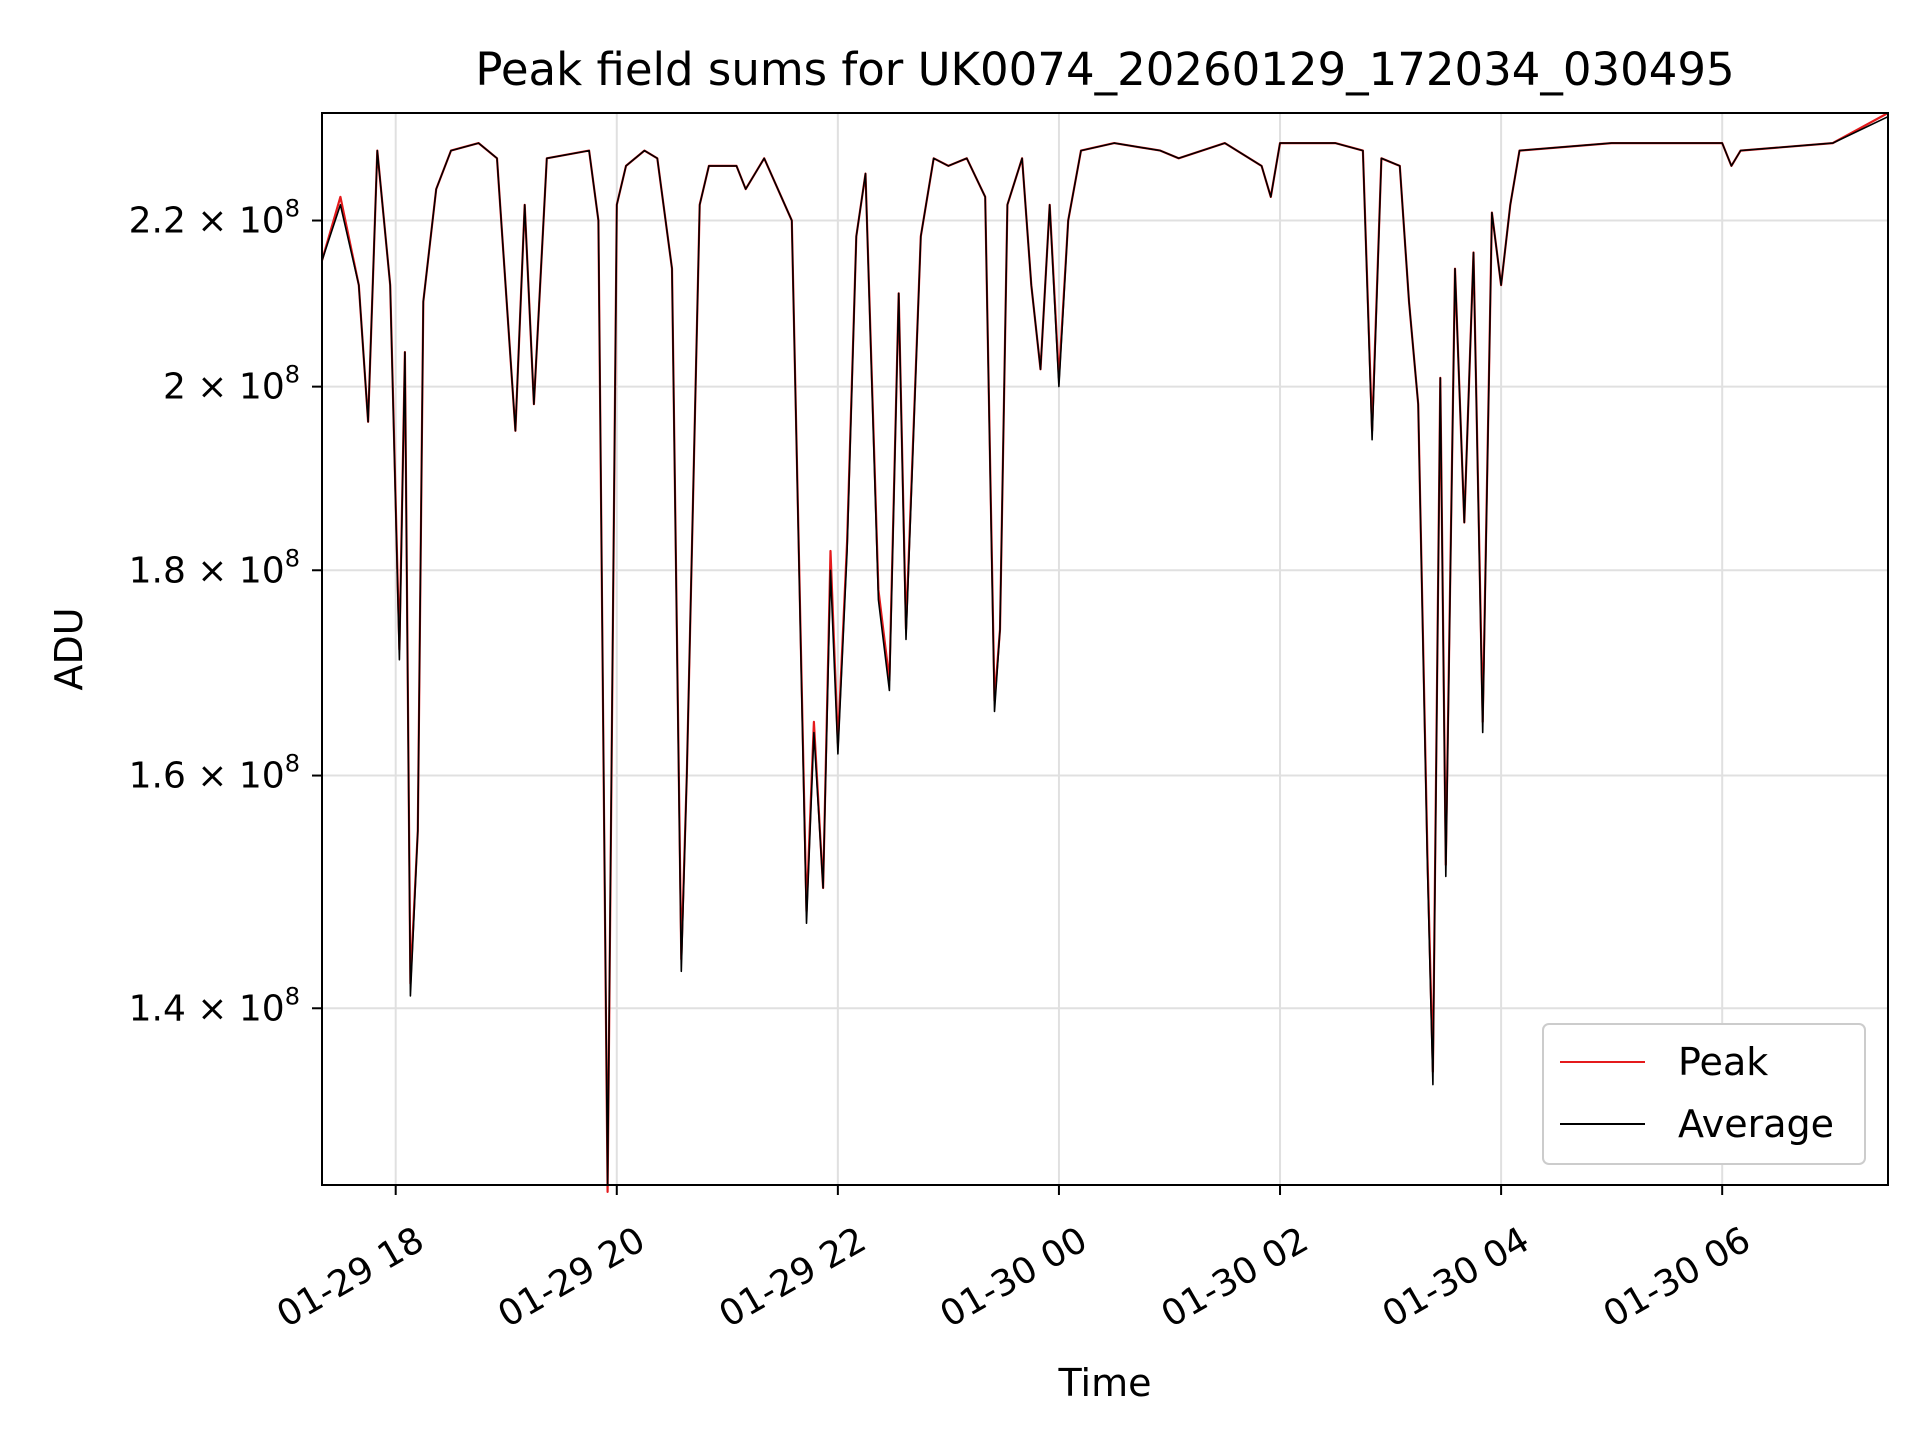 The height and width of the screenshot is (1440, 1920). I want to click on y-tick-label: 1.4 × 108, so click(214, 1005).